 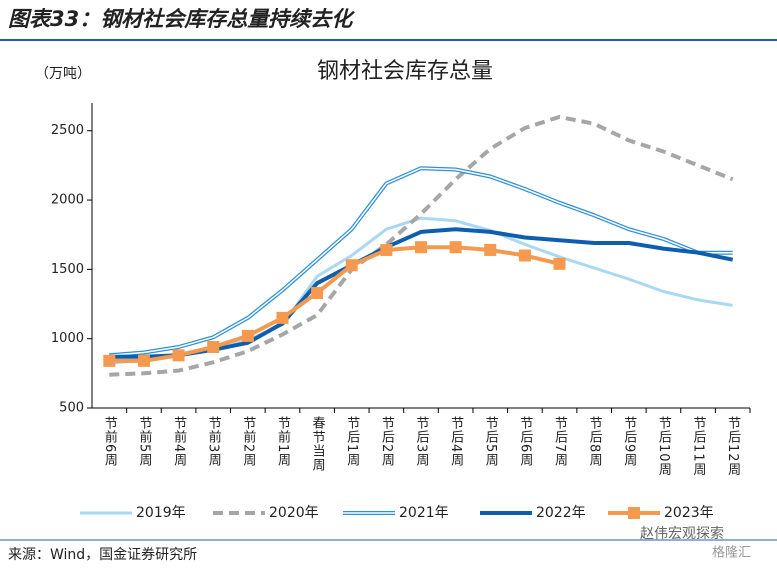 What do you see at coordinates (595, 442) in the screenshot?
I see `x-tick-label: 节后8周` at bounding box center [595, 442].